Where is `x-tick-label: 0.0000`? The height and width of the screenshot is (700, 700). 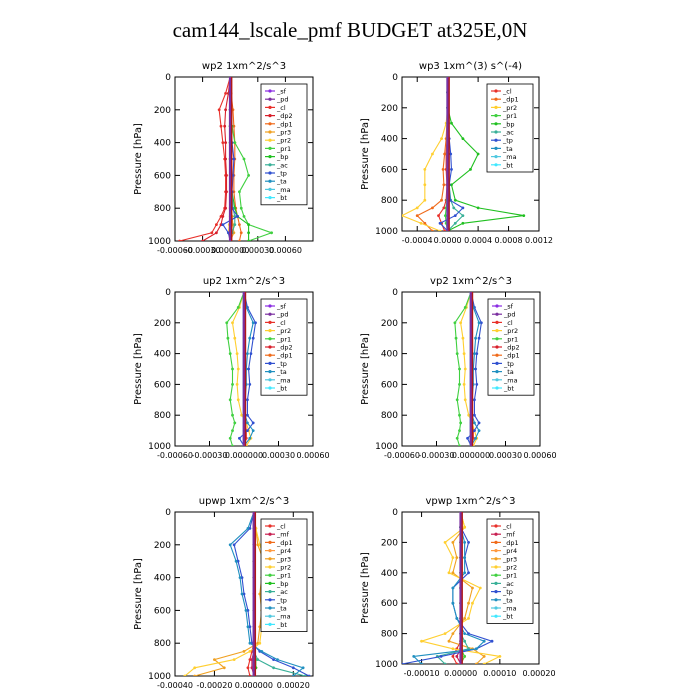 x-tick-label: 0.0000 is located at coordinates (448, 240).